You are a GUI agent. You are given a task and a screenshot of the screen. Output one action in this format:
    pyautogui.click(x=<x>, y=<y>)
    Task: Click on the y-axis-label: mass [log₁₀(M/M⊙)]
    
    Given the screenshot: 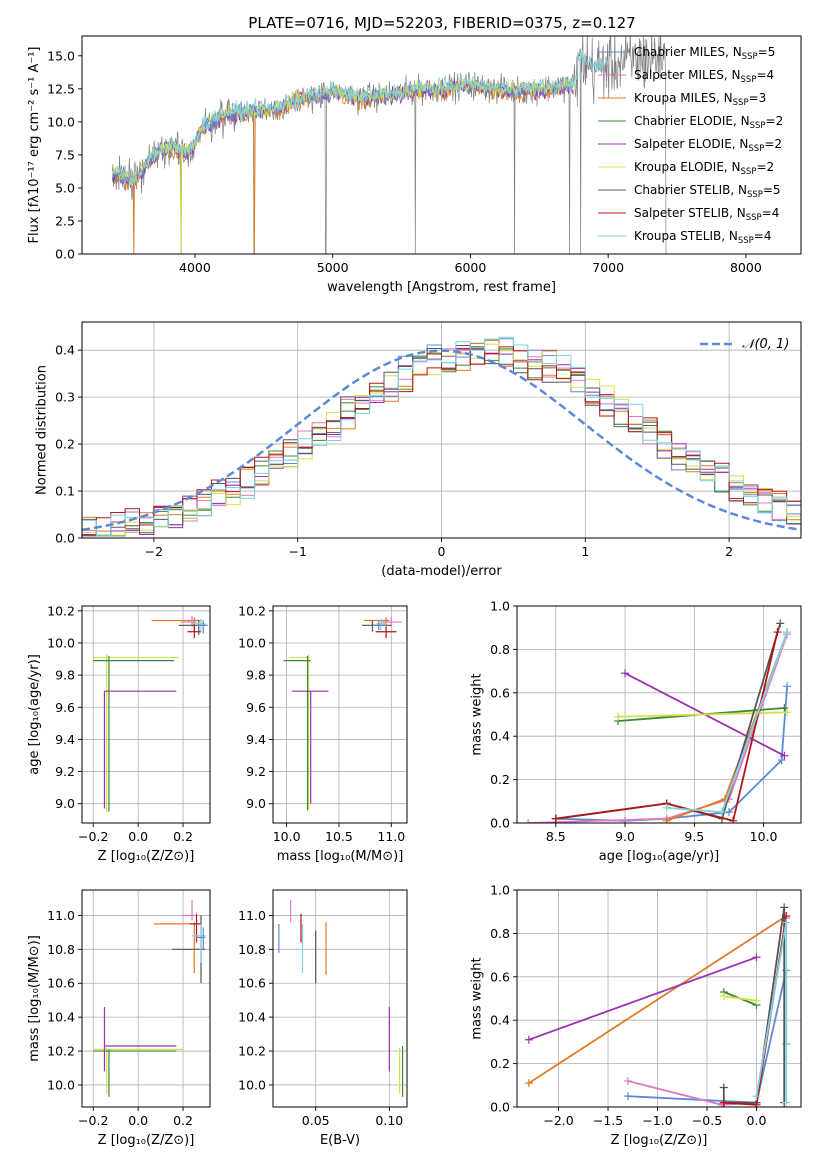 What is the action you would take?
    pyautogui.click(x=34, y=998)
    